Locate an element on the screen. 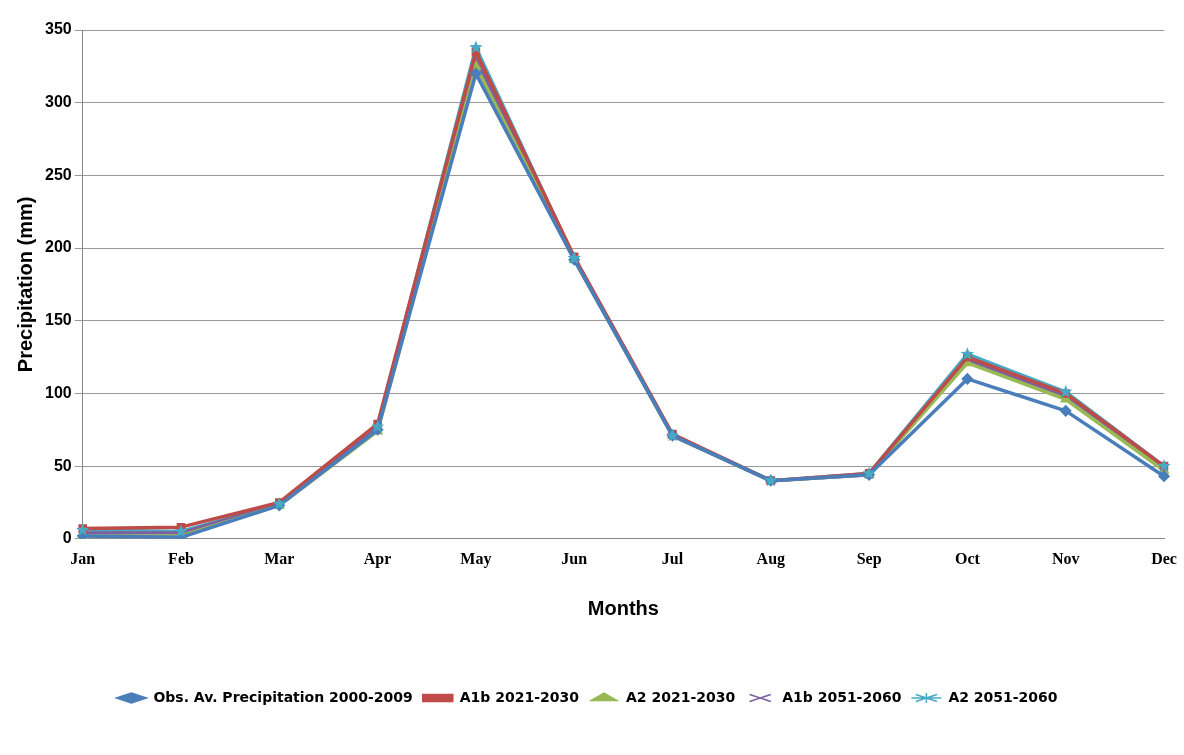 Image resolution: width=1184 pixels, height=755 pixels. legend-label: Obs. Av. Precipitation 2000-2009 is located at coordinates (283, 696).